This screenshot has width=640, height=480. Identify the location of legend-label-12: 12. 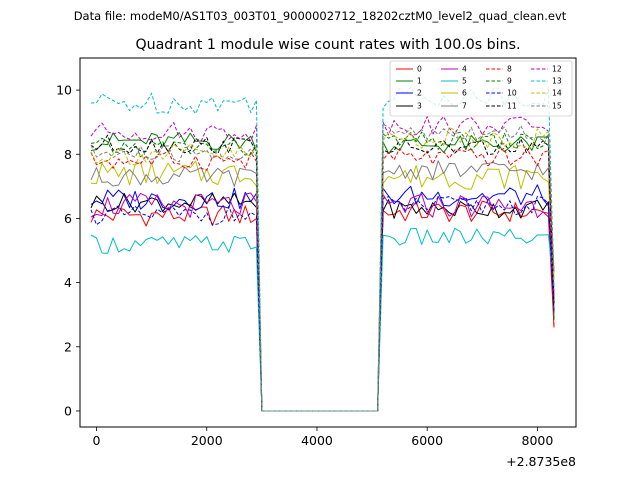
(557, 69).